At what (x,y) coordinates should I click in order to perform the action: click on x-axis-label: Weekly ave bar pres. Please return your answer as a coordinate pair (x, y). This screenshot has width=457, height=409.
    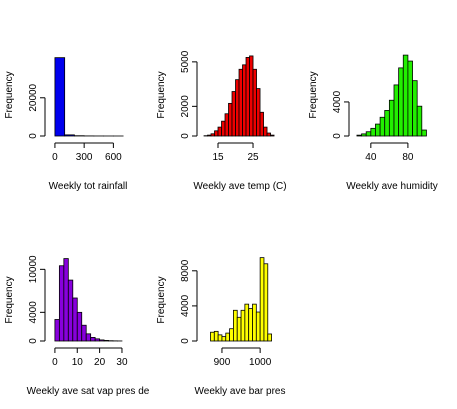
    Looking at the image, I should click on (240, 391).